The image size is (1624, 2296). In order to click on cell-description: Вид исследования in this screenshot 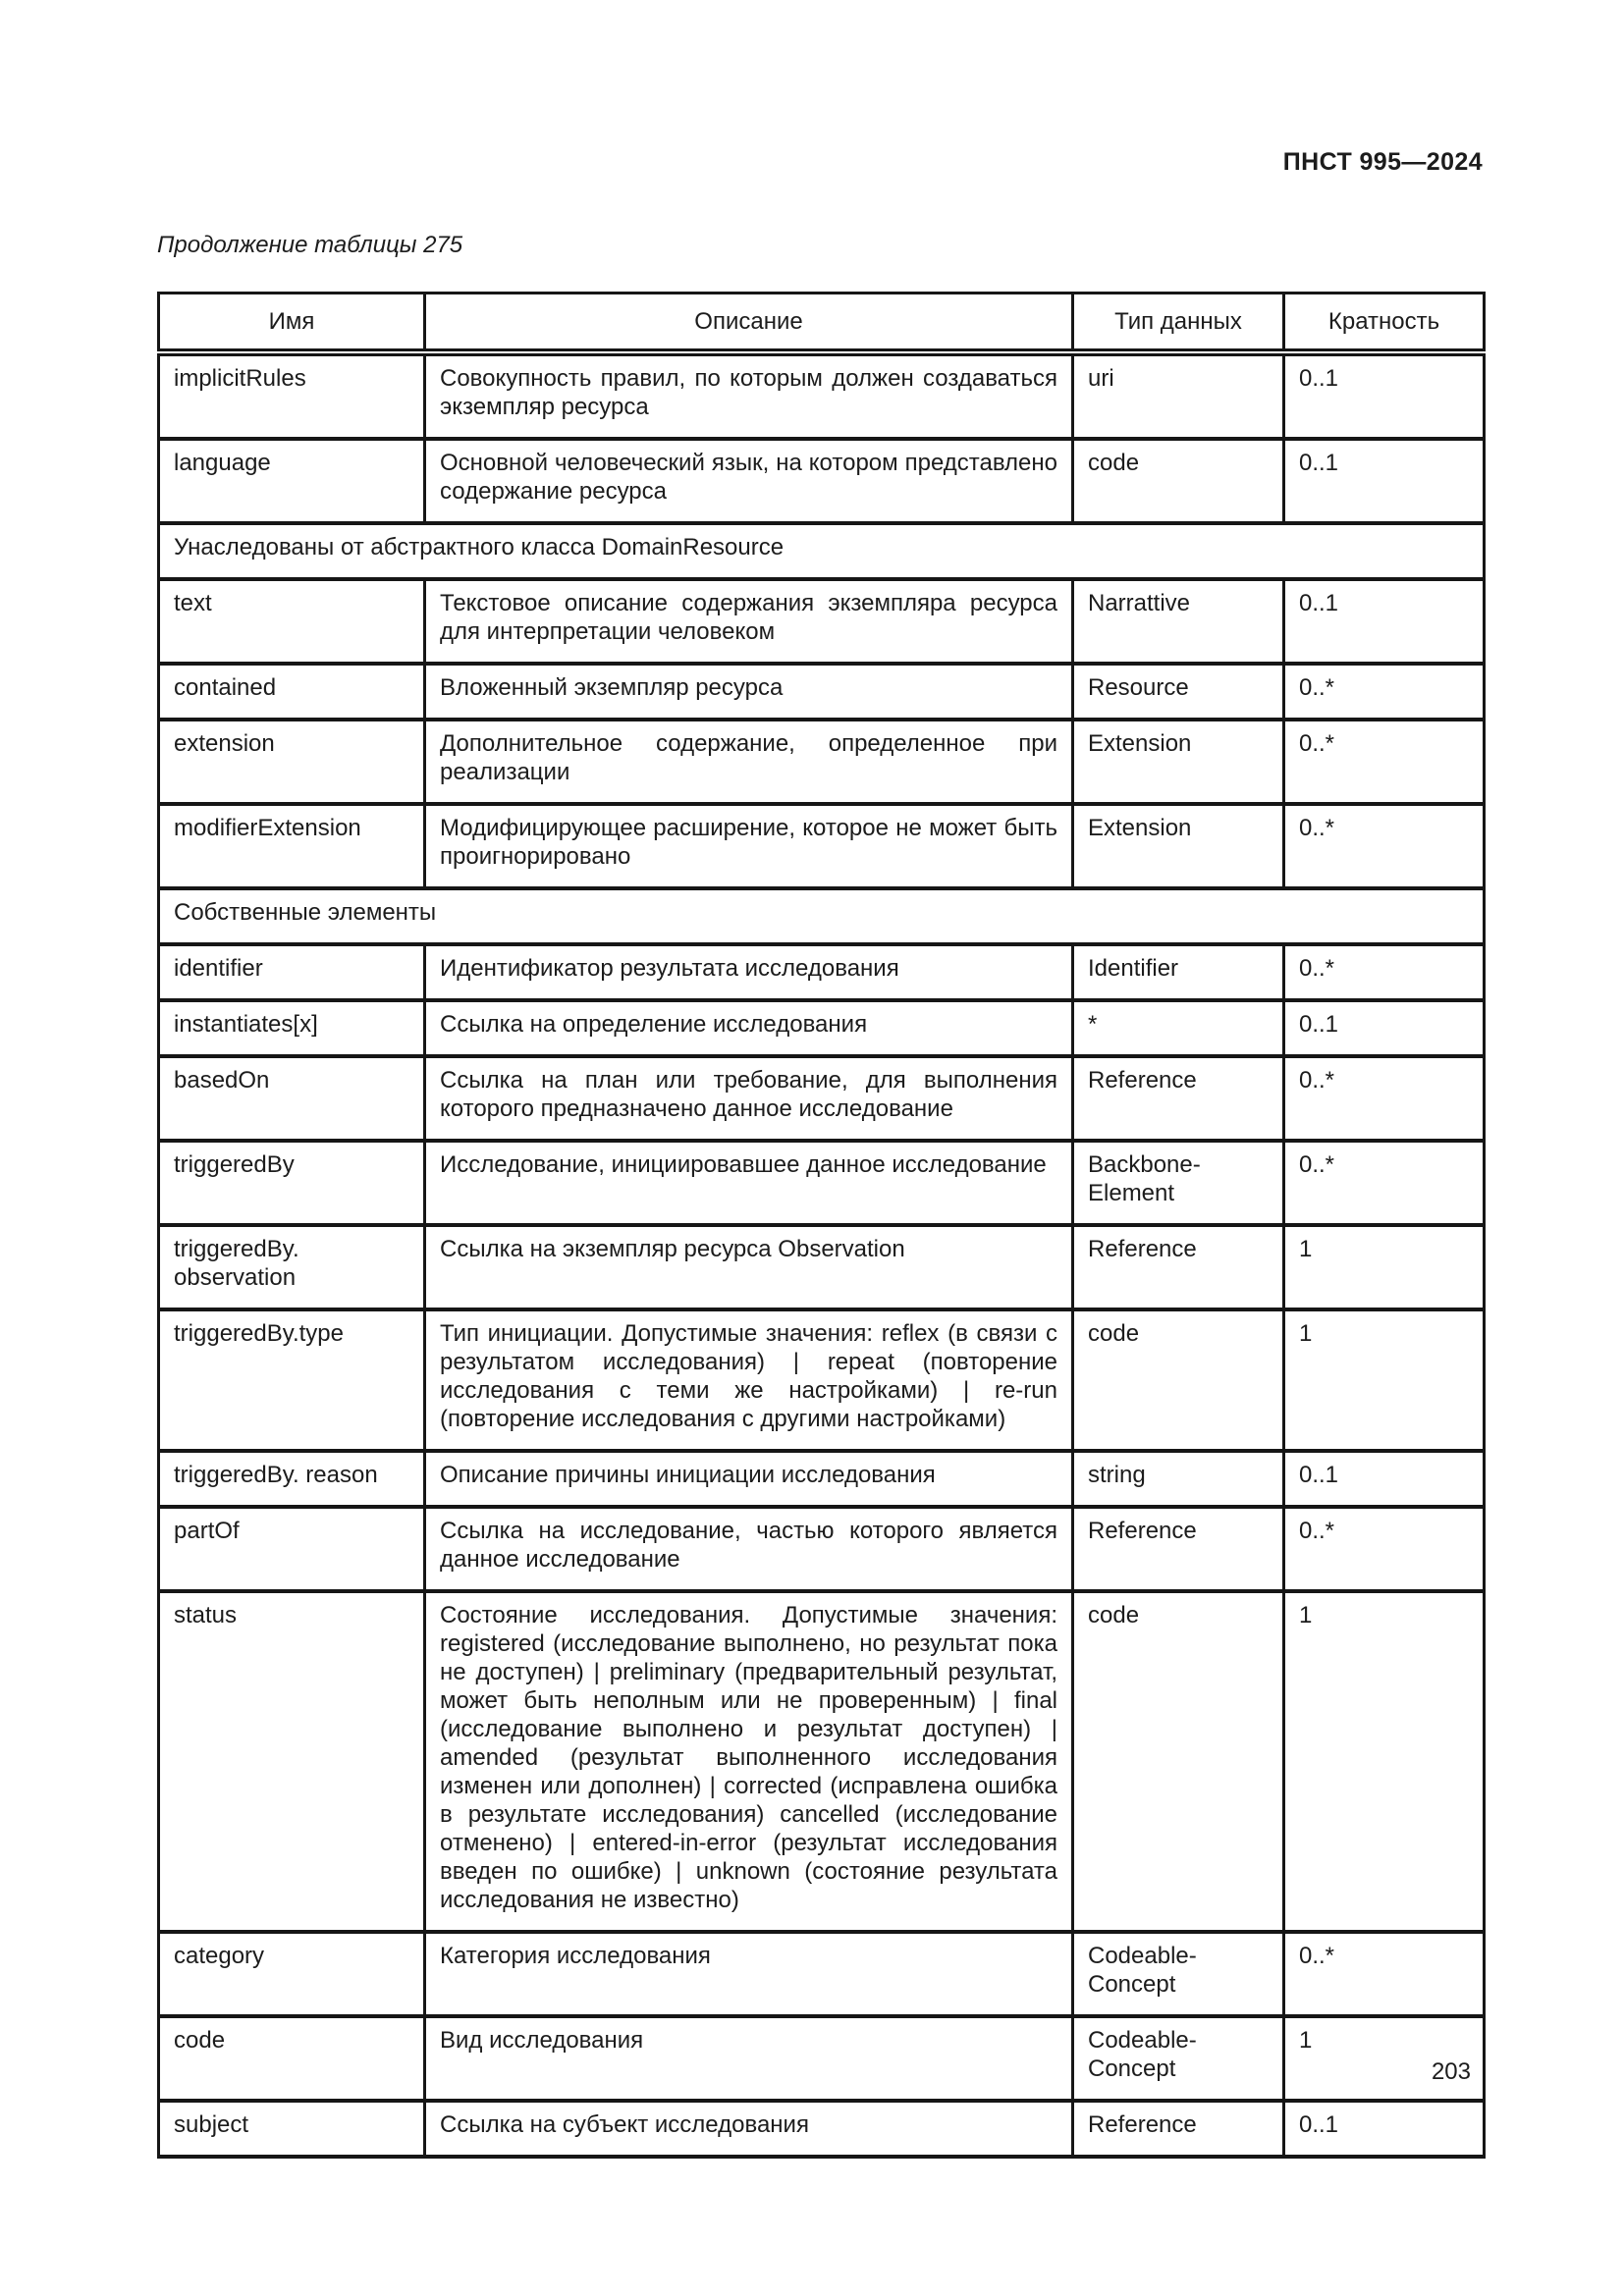, I will do `click(748, 2058)`.